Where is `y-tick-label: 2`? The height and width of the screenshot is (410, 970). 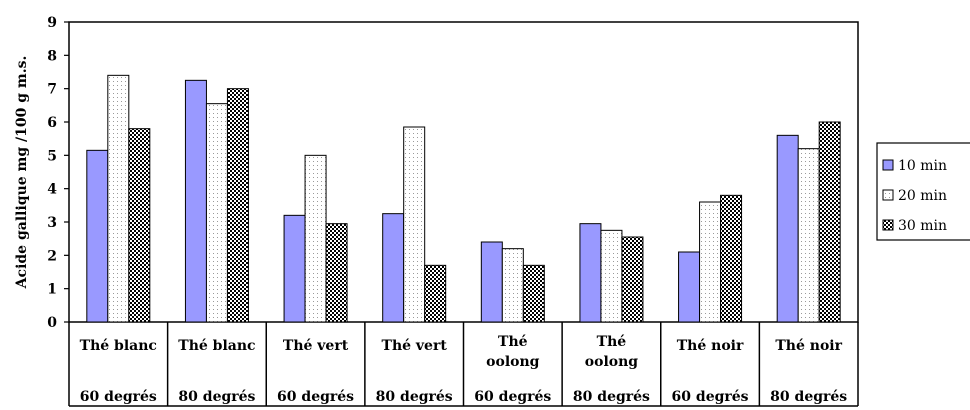
y-tick-label: 2 is located at coordinates (52, 256).